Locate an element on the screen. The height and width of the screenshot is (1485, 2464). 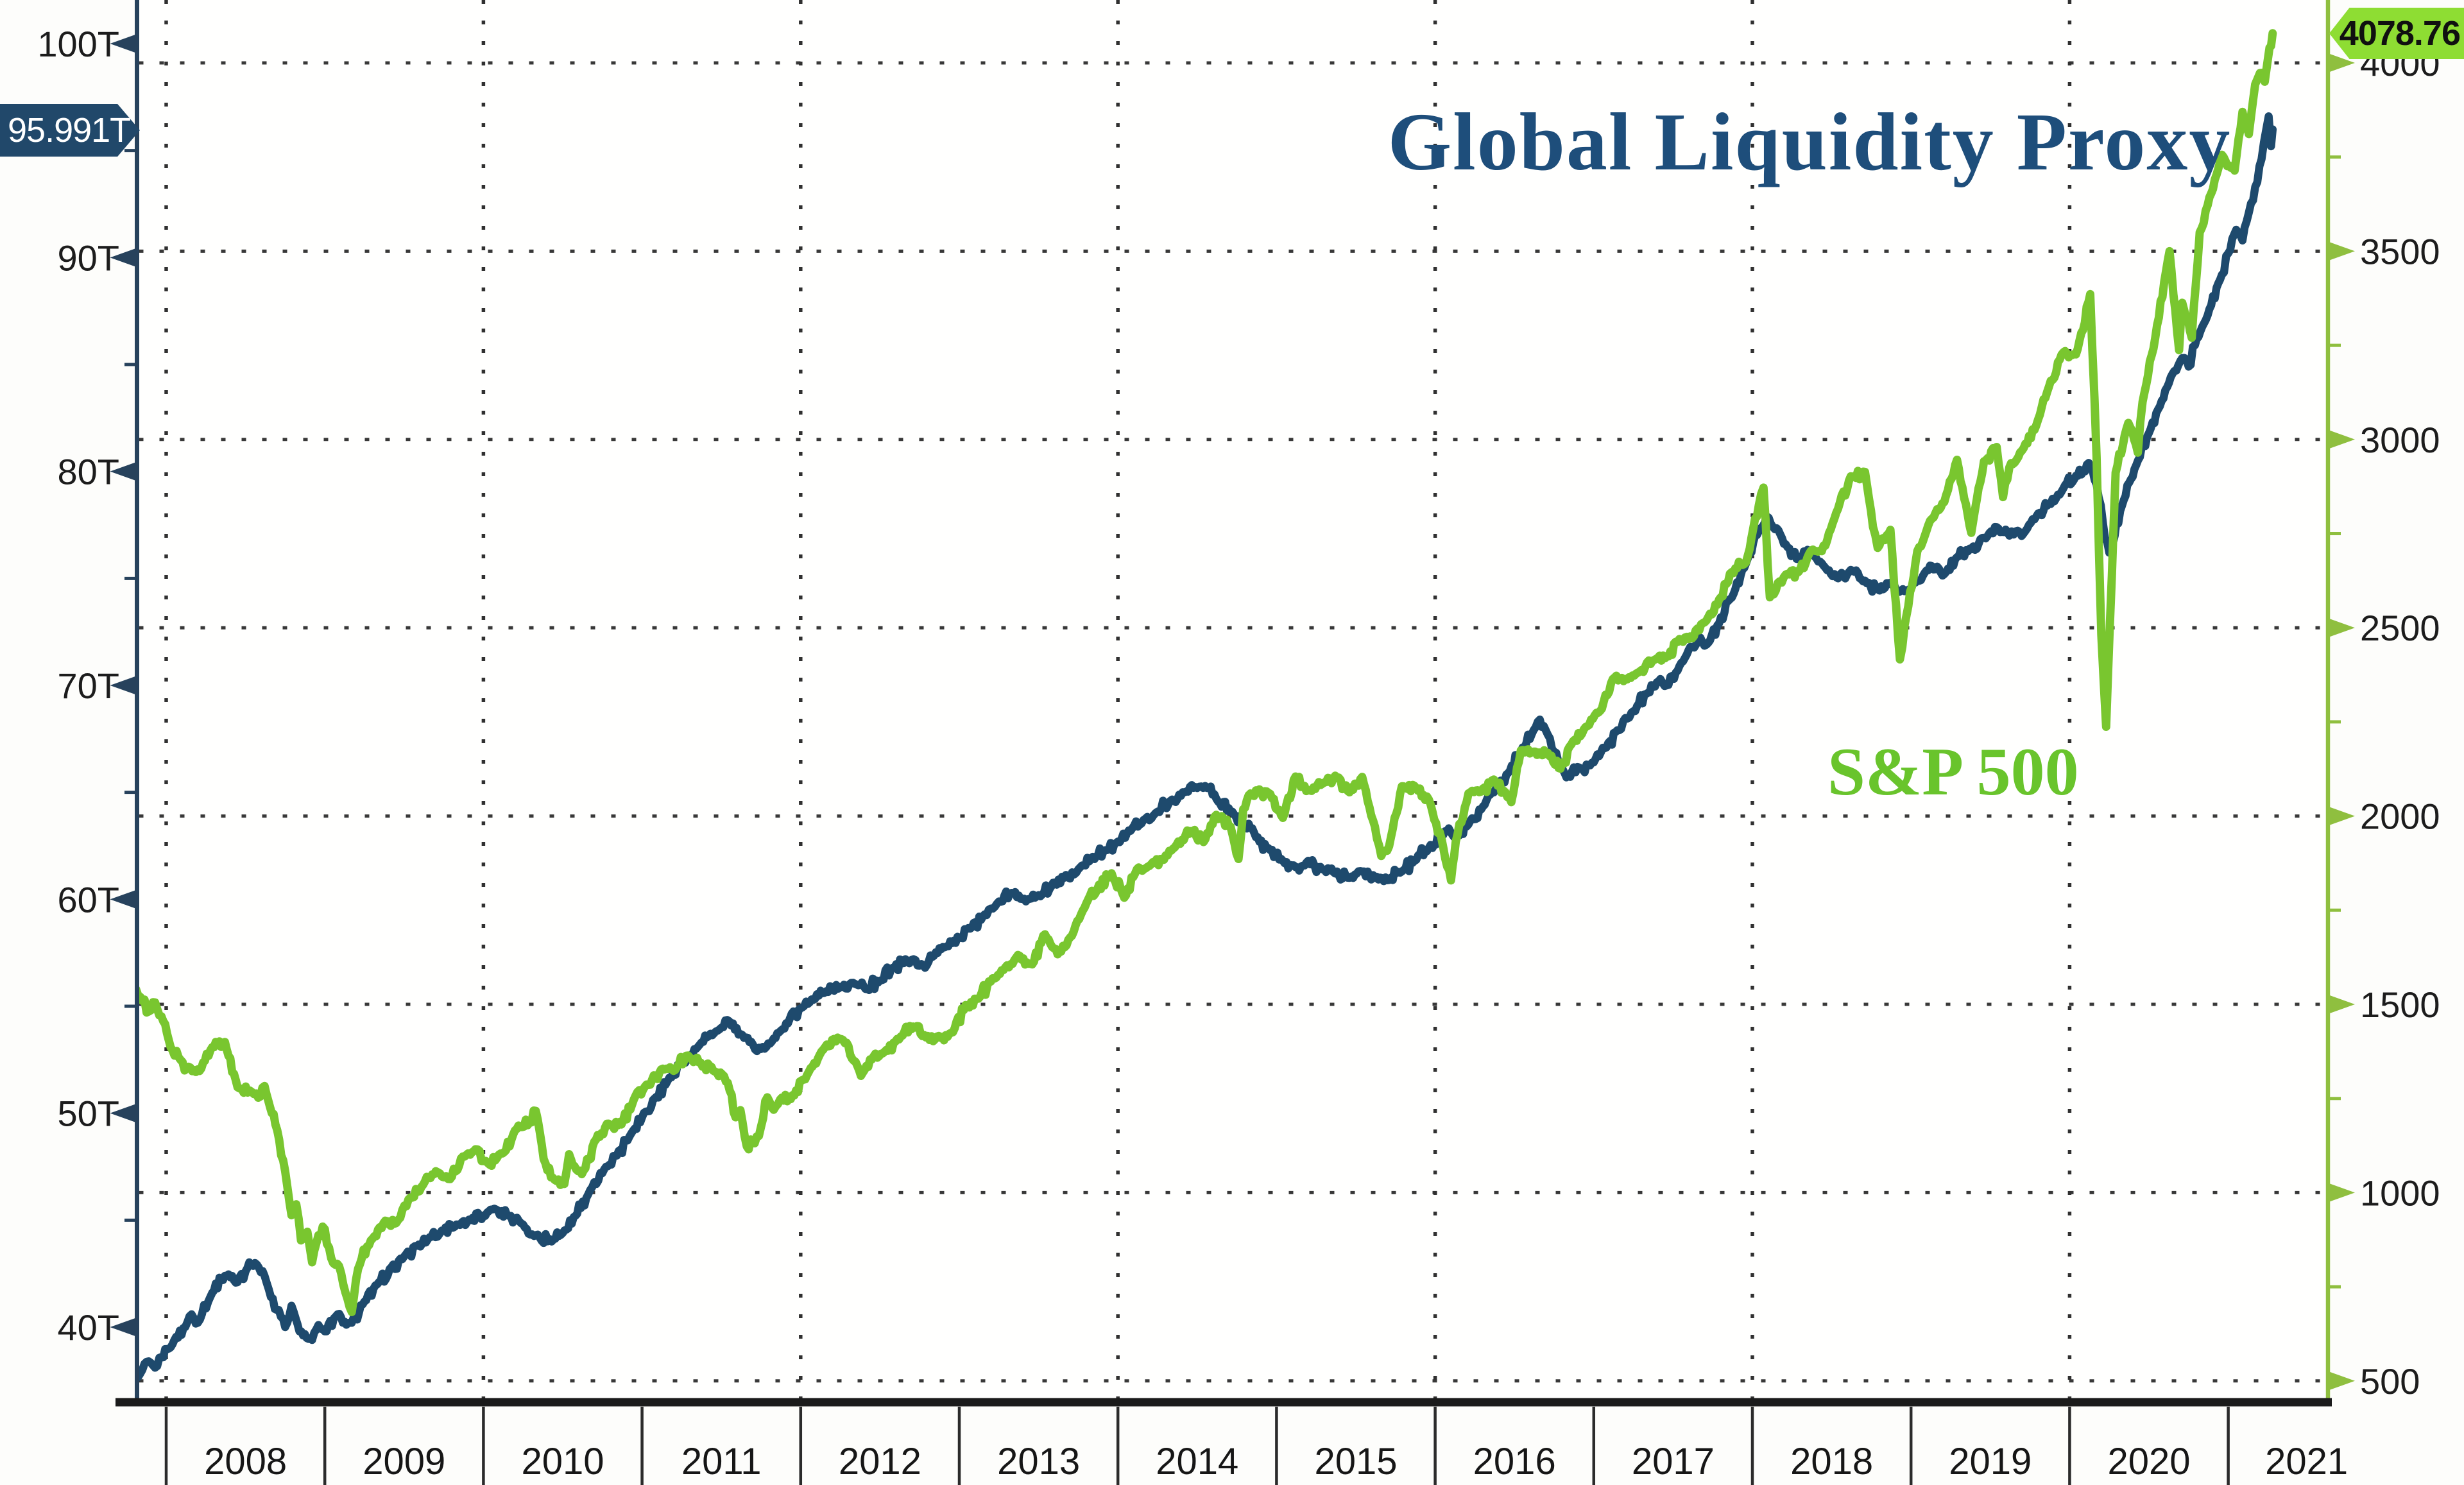
left-axis-tick-label: 60T is located at coordinates (89, 899).